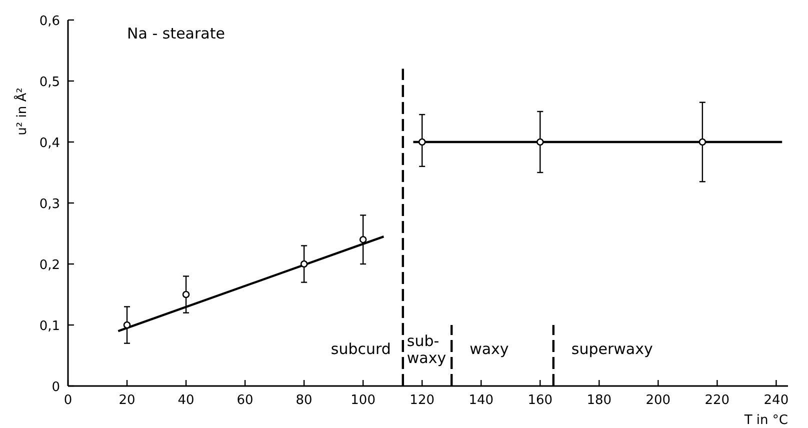  I want to click on x-tick-label: 20, so click(127, 400).